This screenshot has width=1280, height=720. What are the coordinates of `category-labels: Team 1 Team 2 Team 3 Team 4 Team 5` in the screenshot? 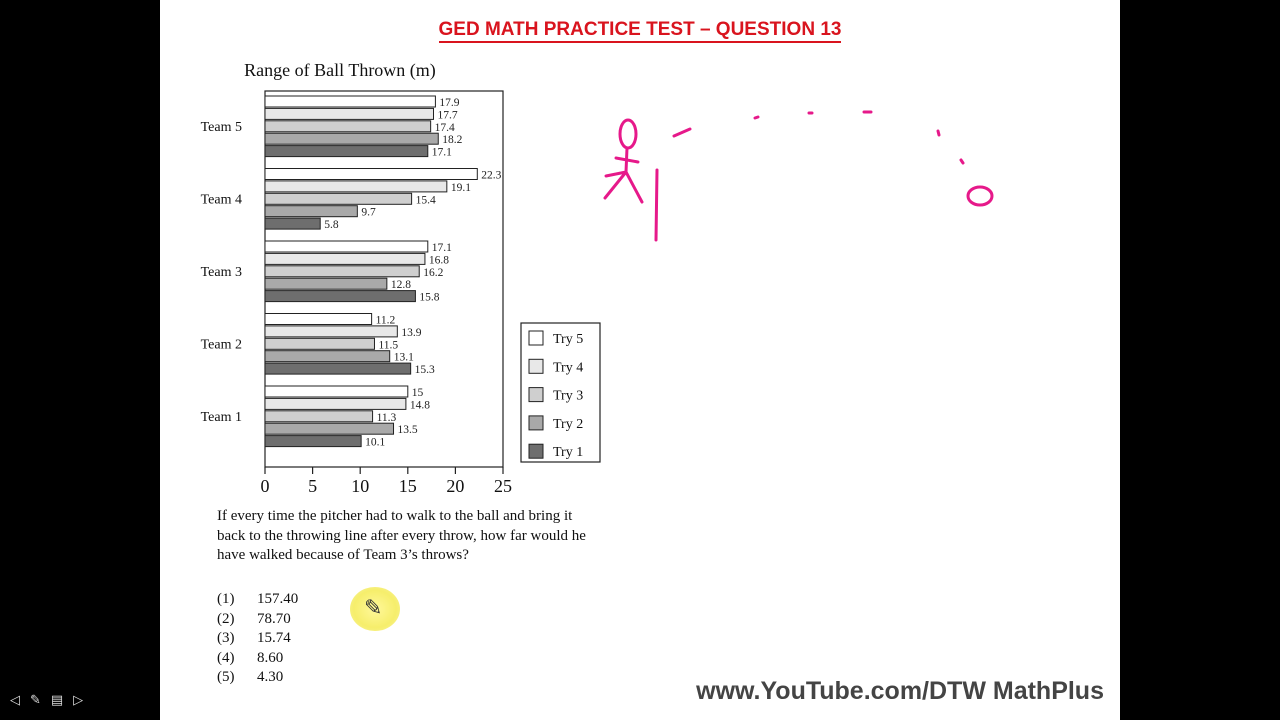 It's located at (221, 272).